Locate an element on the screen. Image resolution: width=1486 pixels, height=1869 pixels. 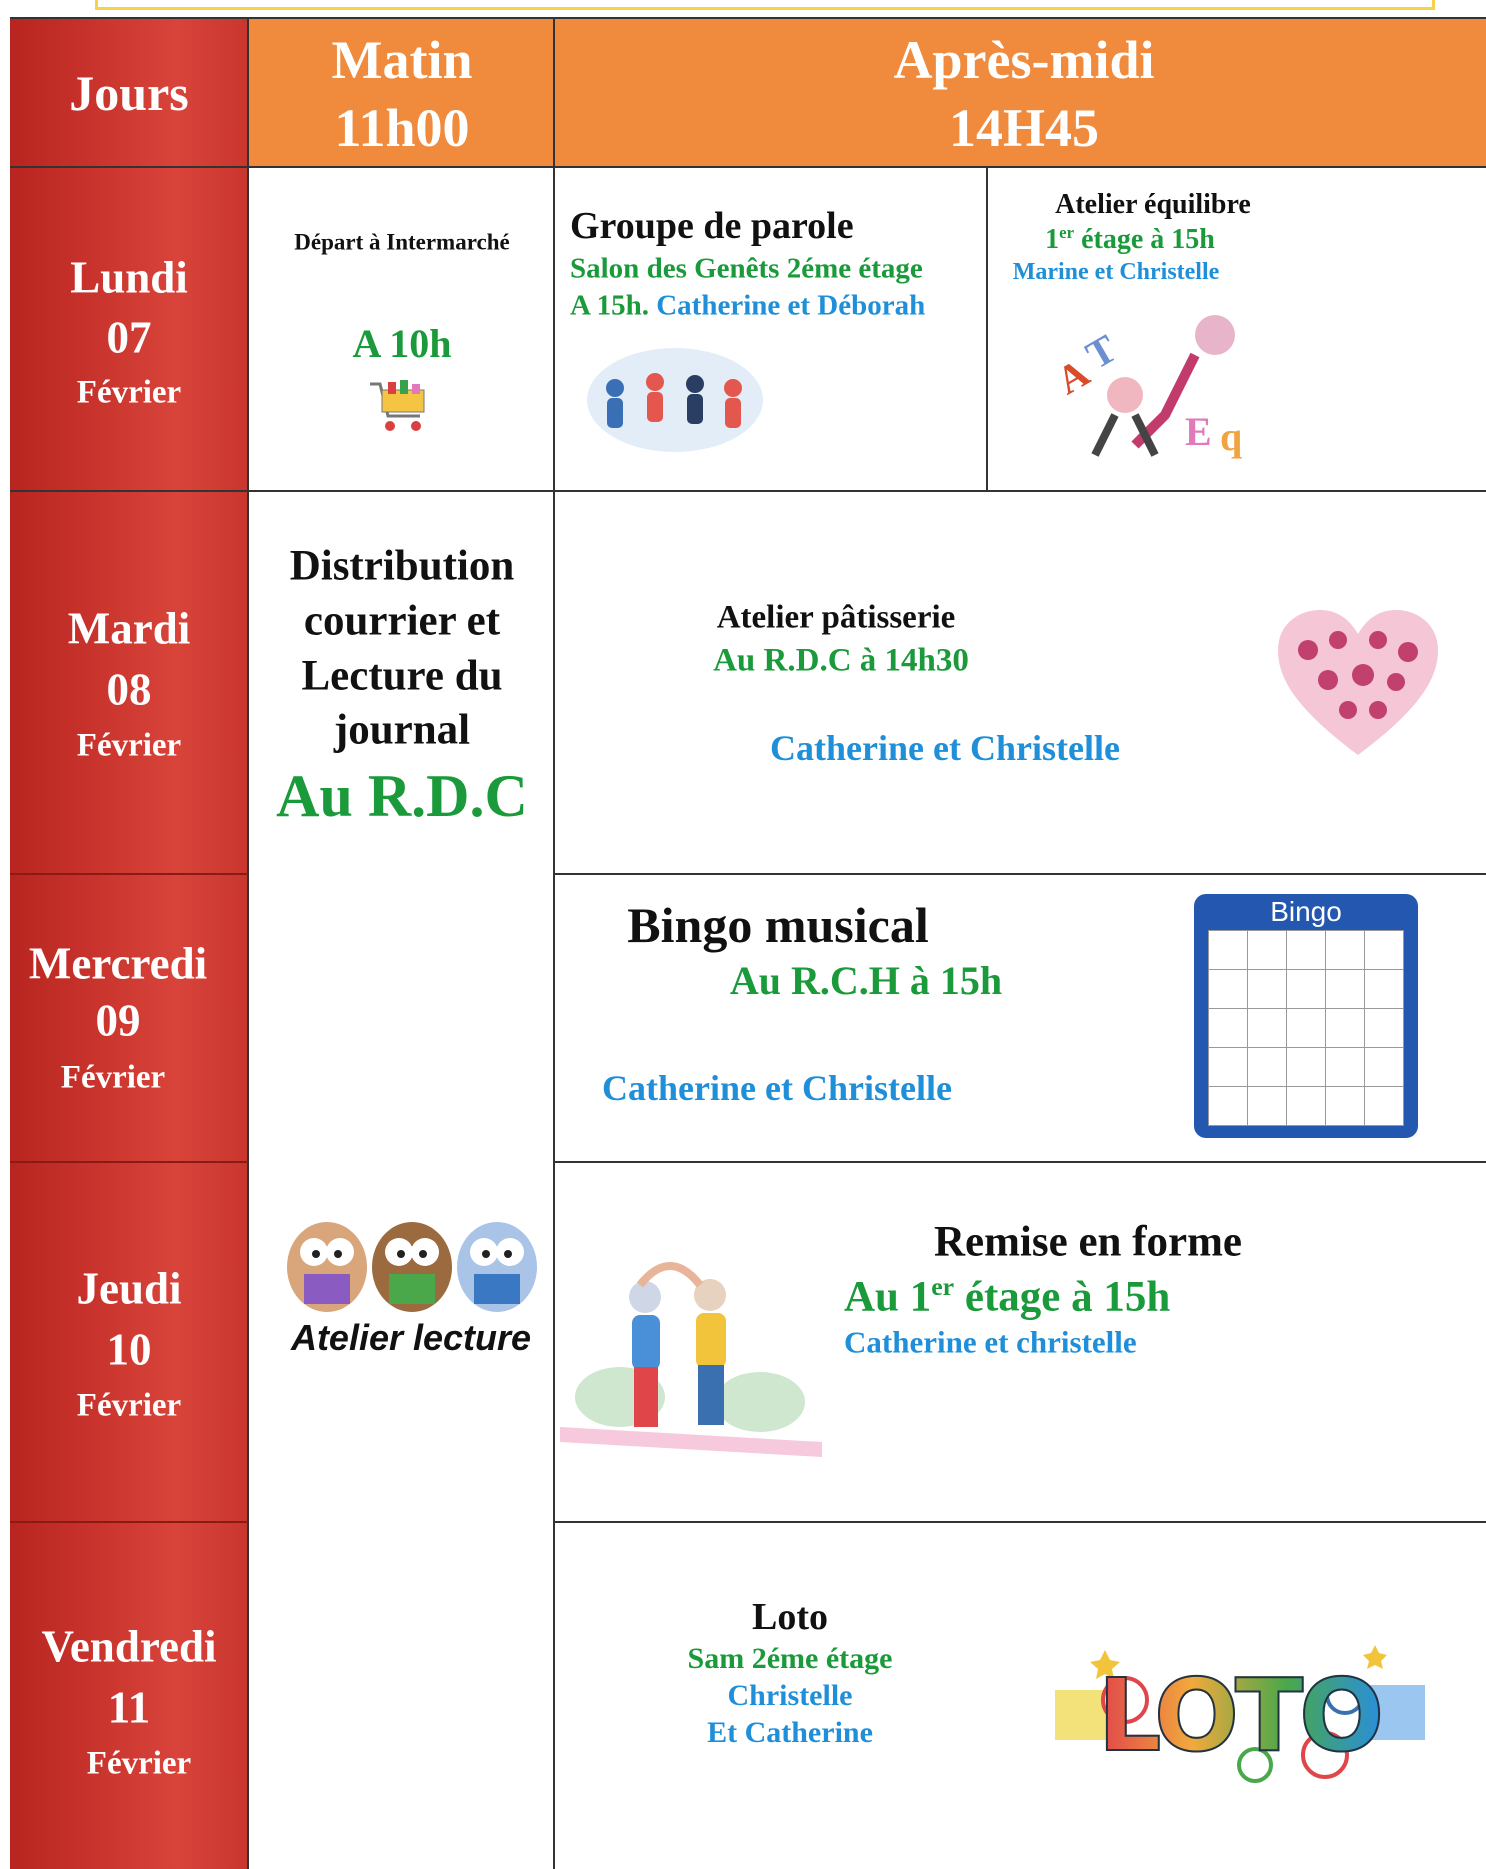
loto-illustration is located at coordinates (1240, 1714).